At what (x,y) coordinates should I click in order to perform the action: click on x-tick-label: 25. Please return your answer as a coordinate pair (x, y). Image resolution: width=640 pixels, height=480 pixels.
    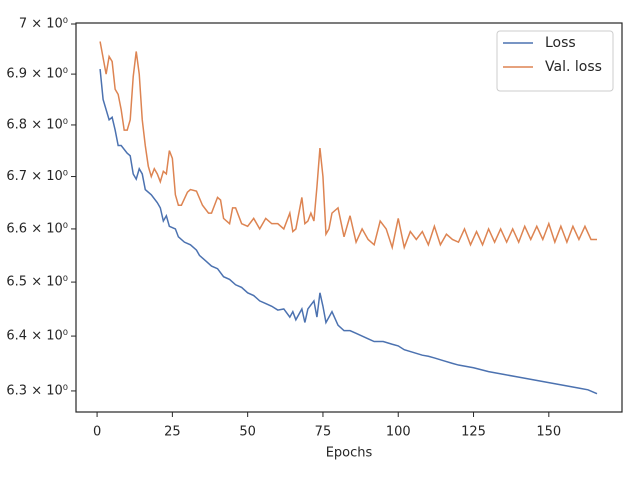
    Looking at the image, I should click on (172, 432).